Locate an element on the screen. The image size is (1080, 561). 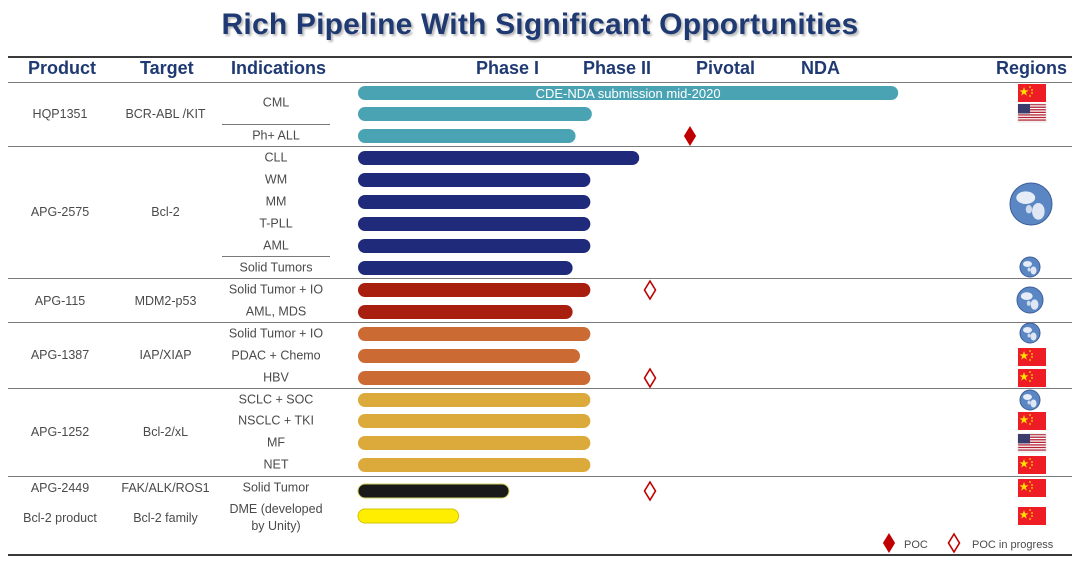
indication-label: AML, MDS is located at coordinates (276, 311).